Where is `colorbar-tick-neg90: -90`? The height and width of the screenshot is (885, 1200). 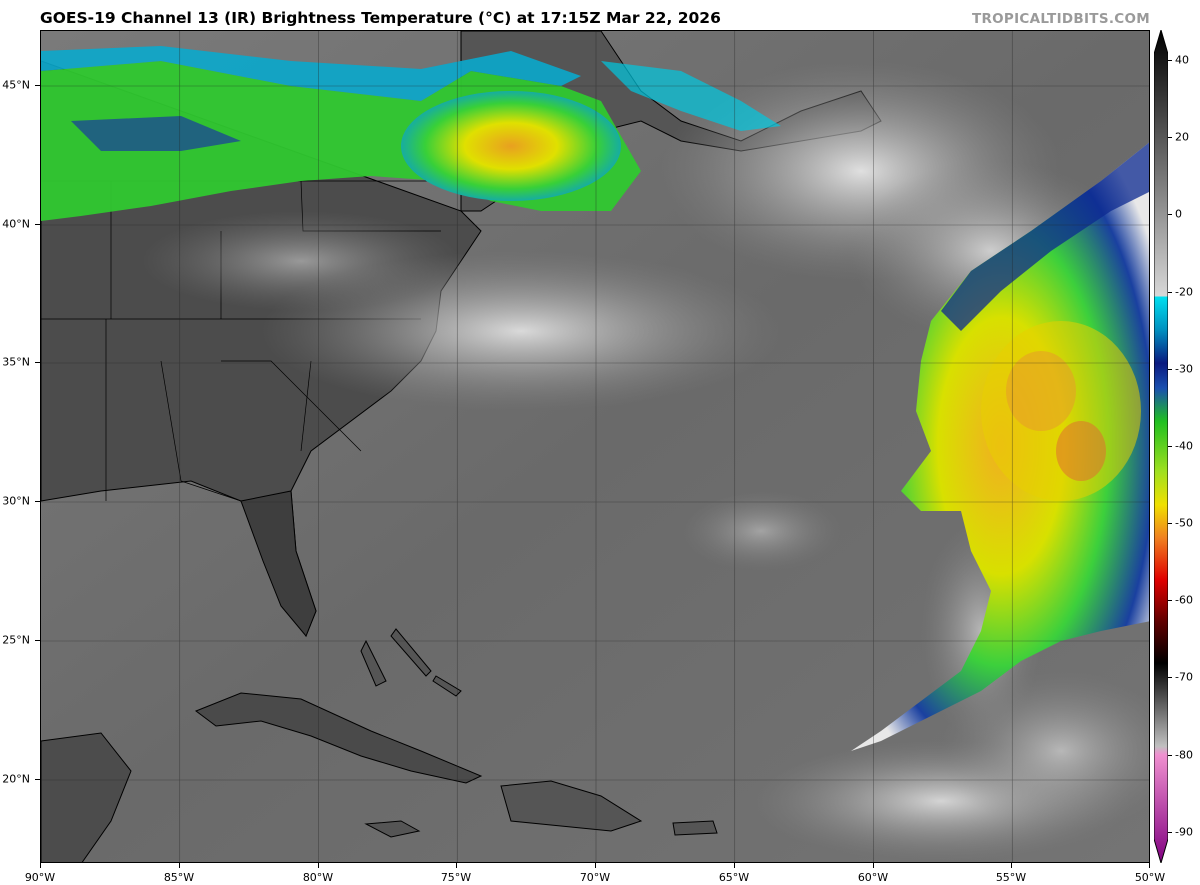 colorbar-tick-neg90: -90 is located at coordinates (1184, 832).